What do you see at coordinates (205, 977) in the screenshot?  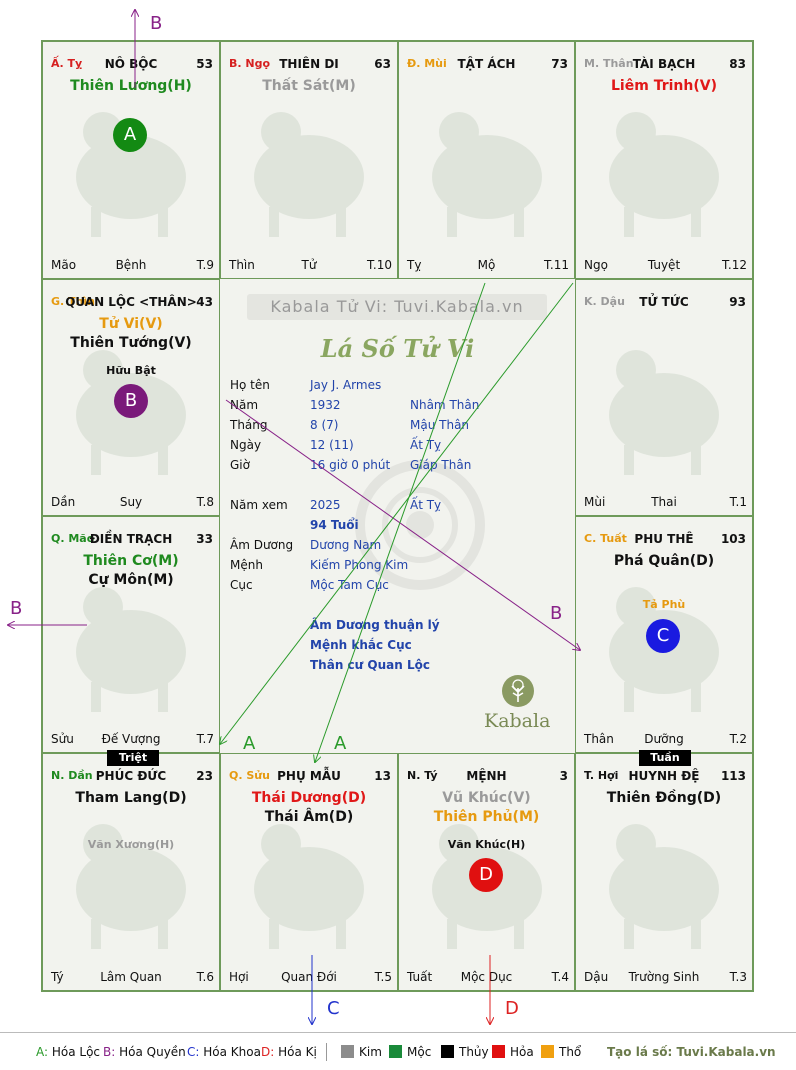 I see `palace-month: T.6` at bounding box center [205, 977].